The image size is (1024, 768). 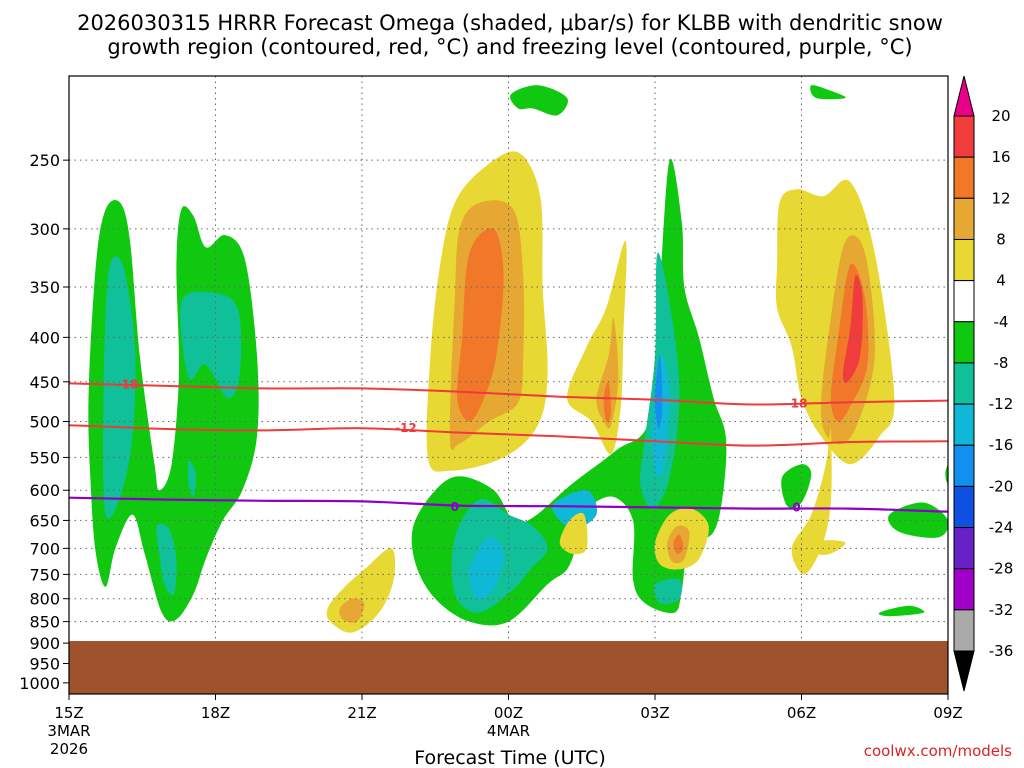 I want to click on y-tick-label-750: 750, so click(x=44, y=574).